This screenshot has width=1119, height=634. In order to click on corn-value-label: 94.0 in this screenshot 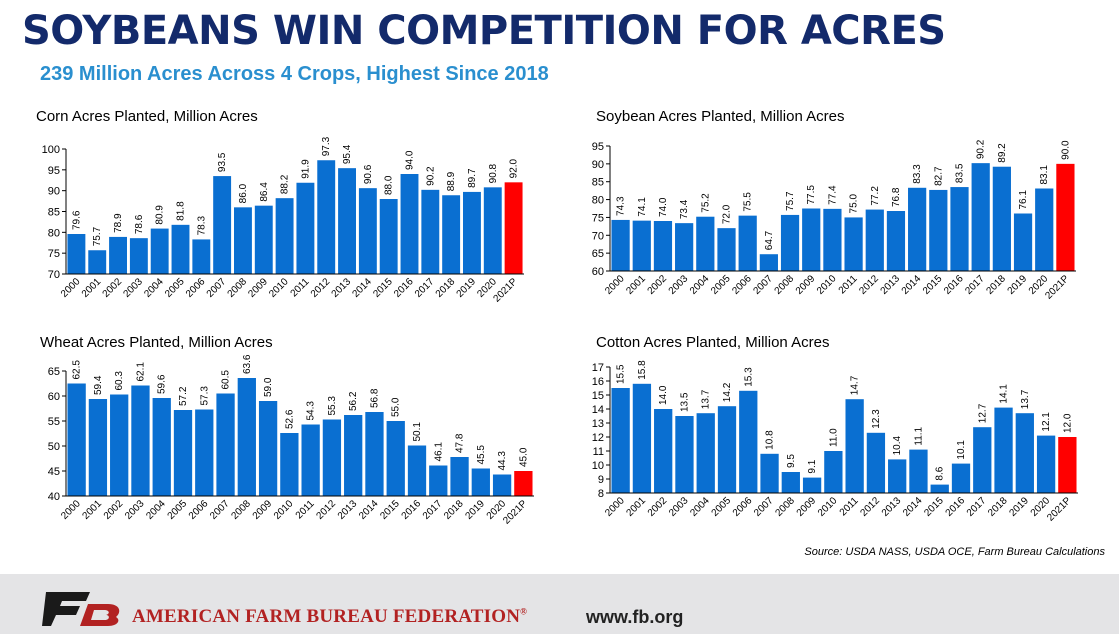, I will do `click(410, 160)`.